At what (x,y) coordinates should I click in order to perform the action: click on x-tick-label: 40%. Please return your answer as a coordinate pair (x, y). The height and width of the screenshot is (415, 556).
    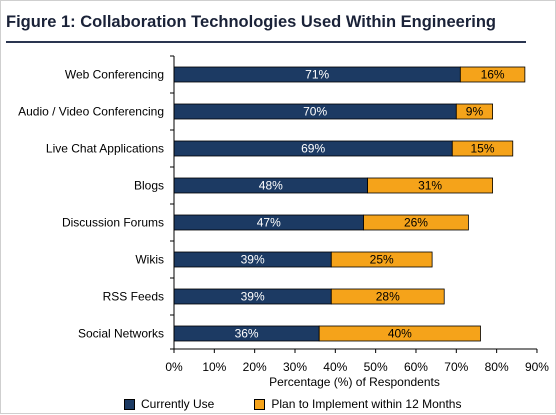
    Looking at the image, I should click on (335, 367).